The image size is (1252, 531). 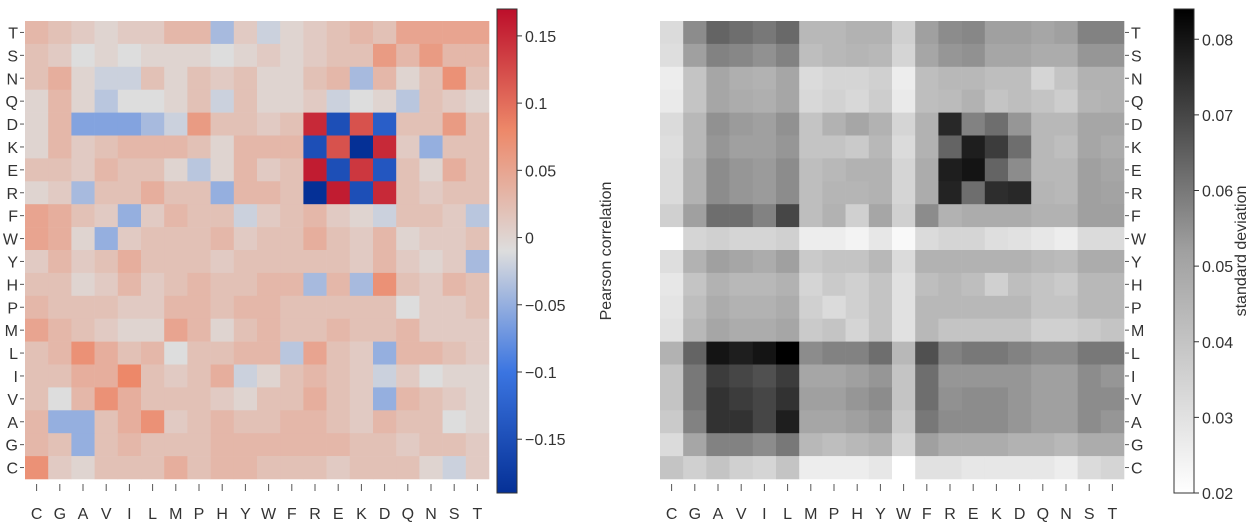 What do you see at coordinates (1241, 251) in the screenshot?
I see `stddev-colorbar-label: standard deviation` at bounding box center [1241, 251].